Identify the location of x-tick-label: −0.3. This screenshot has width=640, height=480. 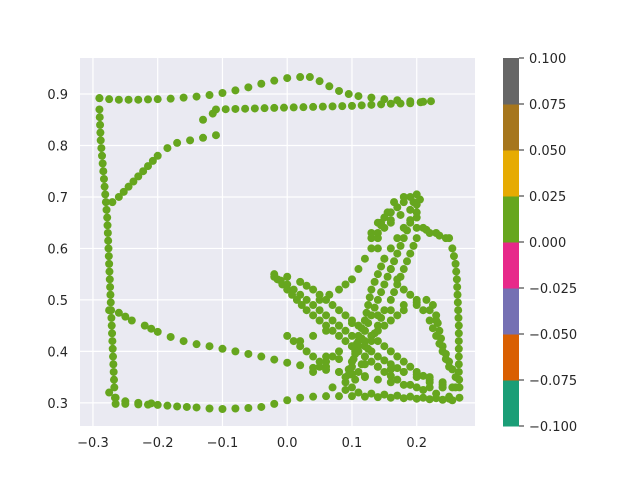
(93, 443).